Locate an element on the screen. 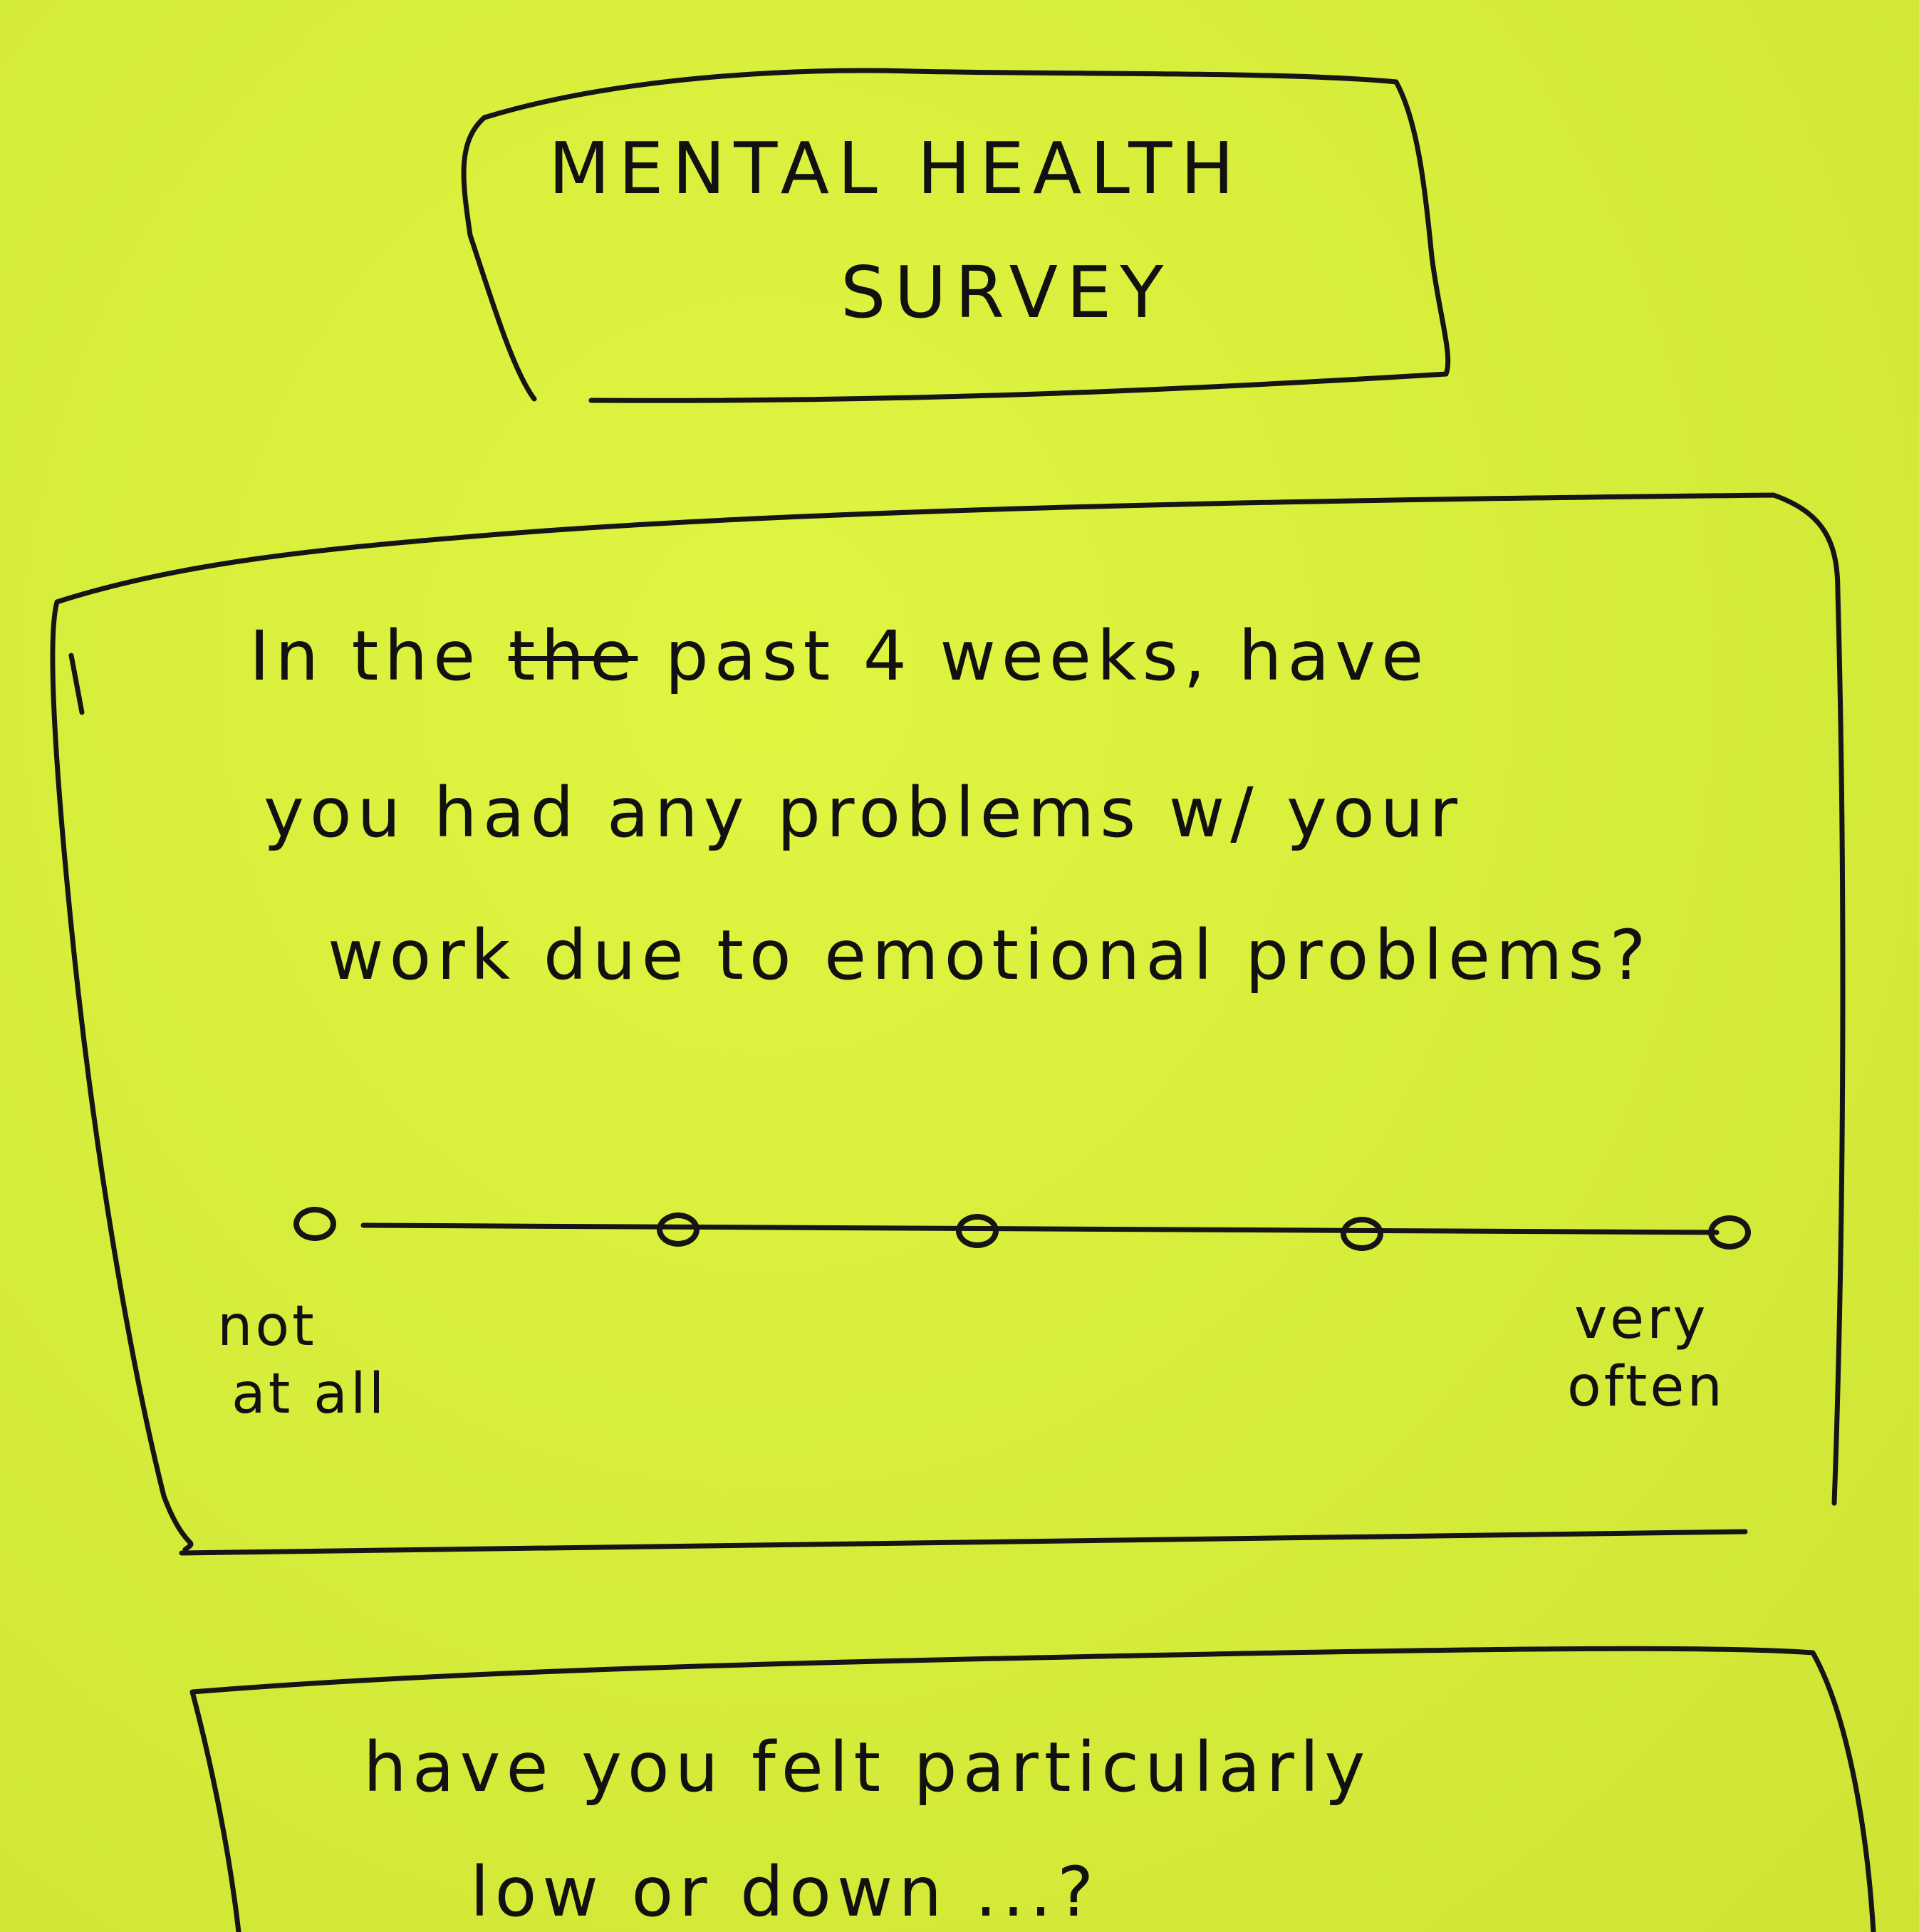 Image resolution: width=1919 pixels, height=1932 pixels. question1-line1-start: In the is located at coordinates (366, 656).